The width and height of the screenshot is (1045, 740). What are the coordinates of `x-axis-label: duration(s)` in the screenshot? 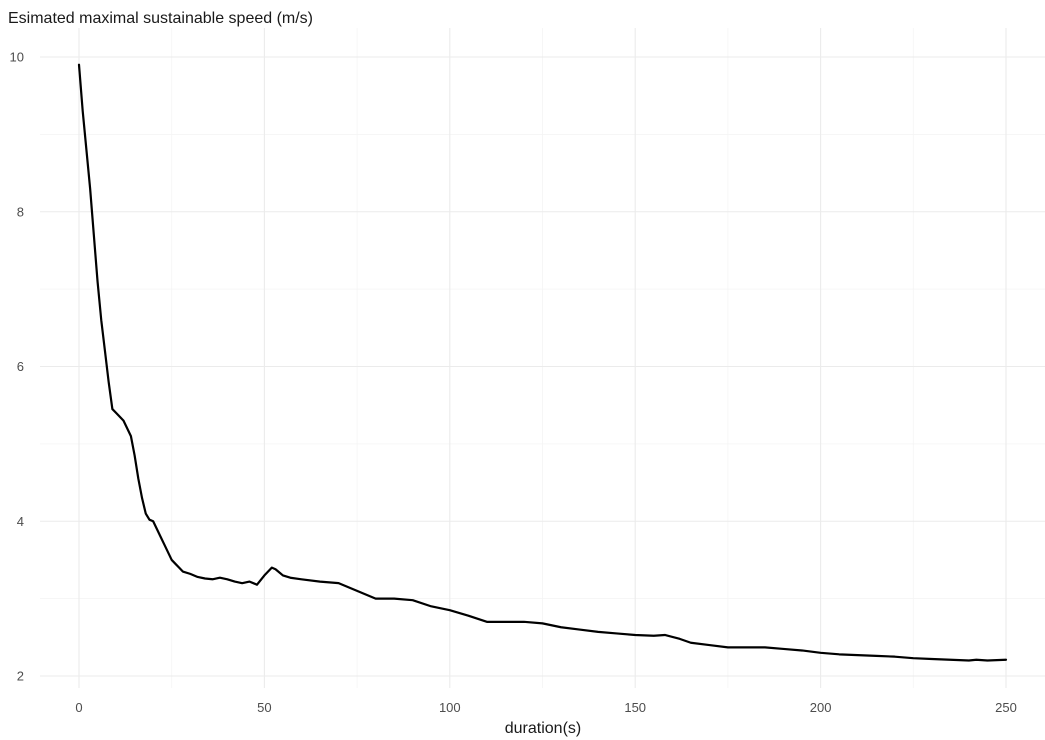 It's located at (543, 728).